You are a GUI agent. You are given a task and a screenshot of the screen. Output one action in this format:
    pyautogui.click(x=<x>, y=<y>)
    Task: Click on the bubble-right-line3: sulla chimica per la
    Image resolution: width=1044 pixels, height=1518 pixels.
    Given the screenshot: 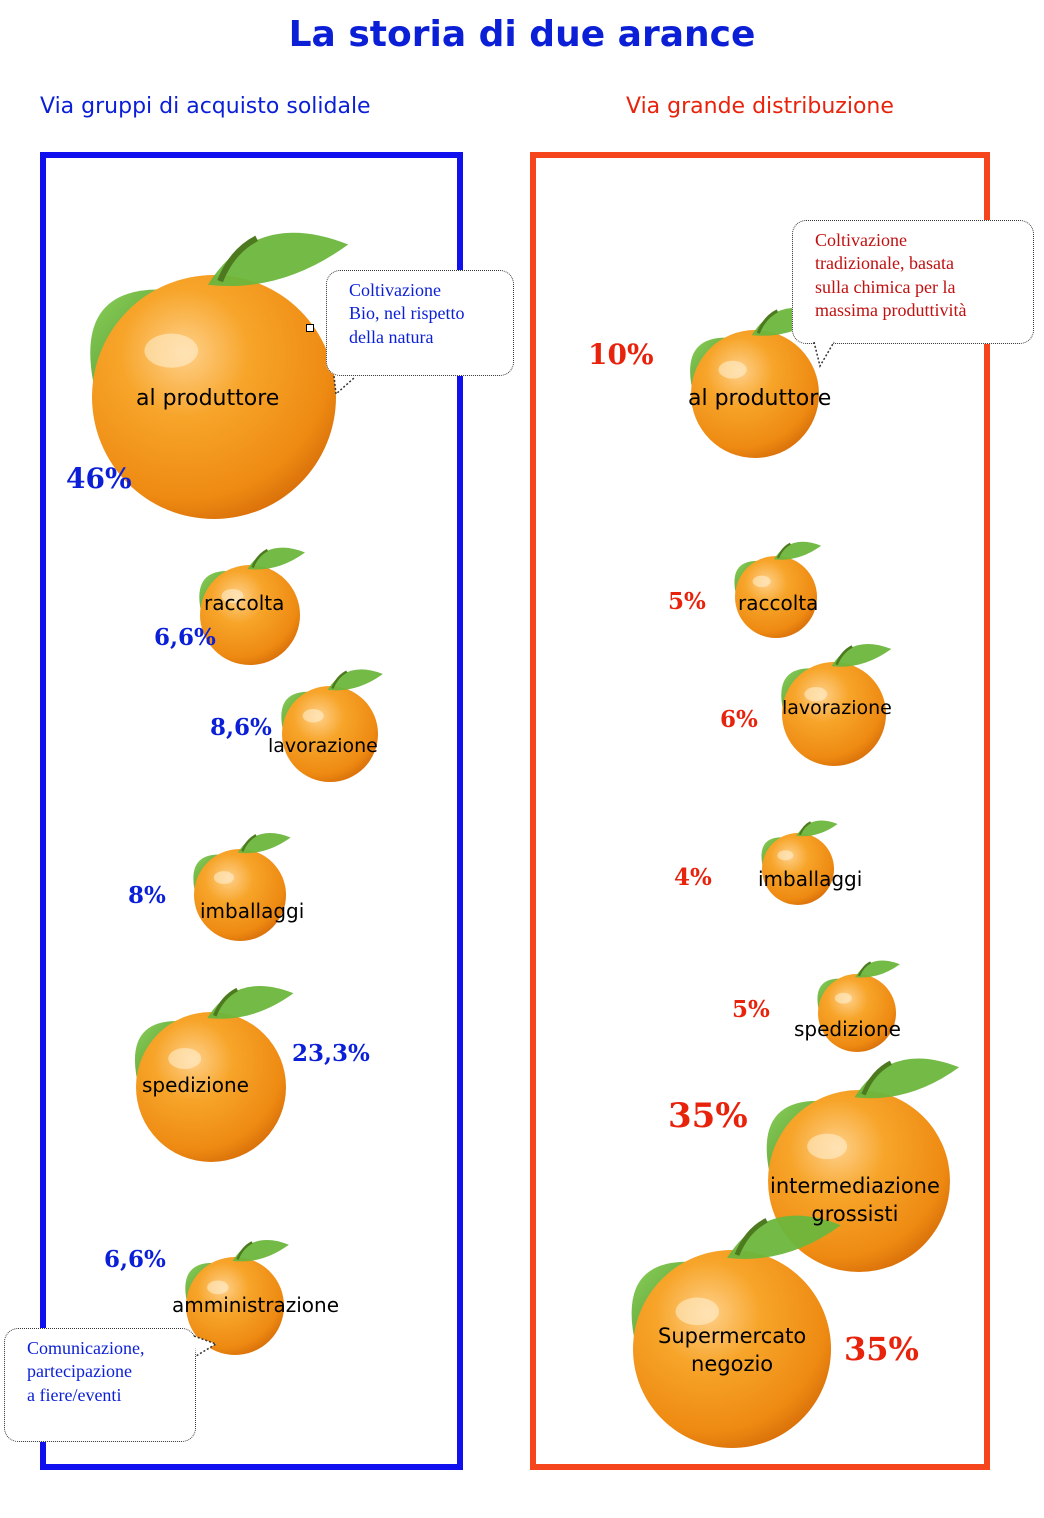 What is the action you would take?
    pyautogui.click(x=885, y=286)
    